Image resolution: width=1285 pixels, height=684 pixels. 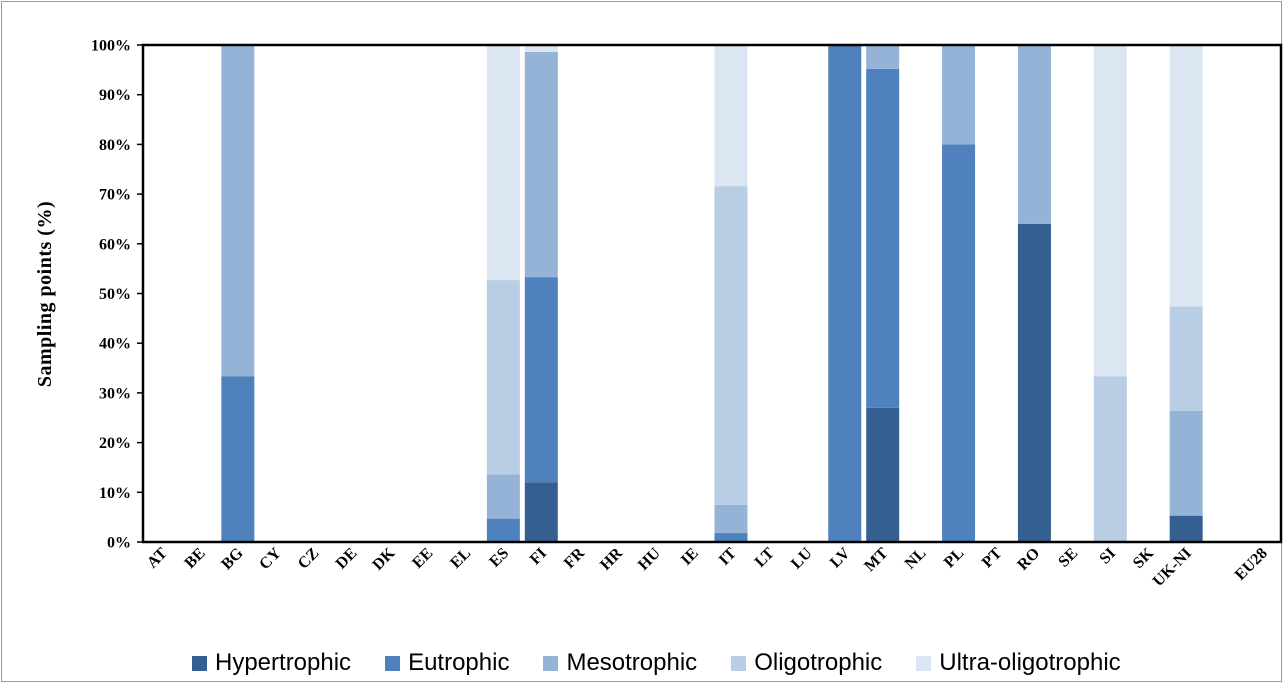 I want to click on bar-segment-UK-NI-oligotrophic, so click(x=1186, y=358).